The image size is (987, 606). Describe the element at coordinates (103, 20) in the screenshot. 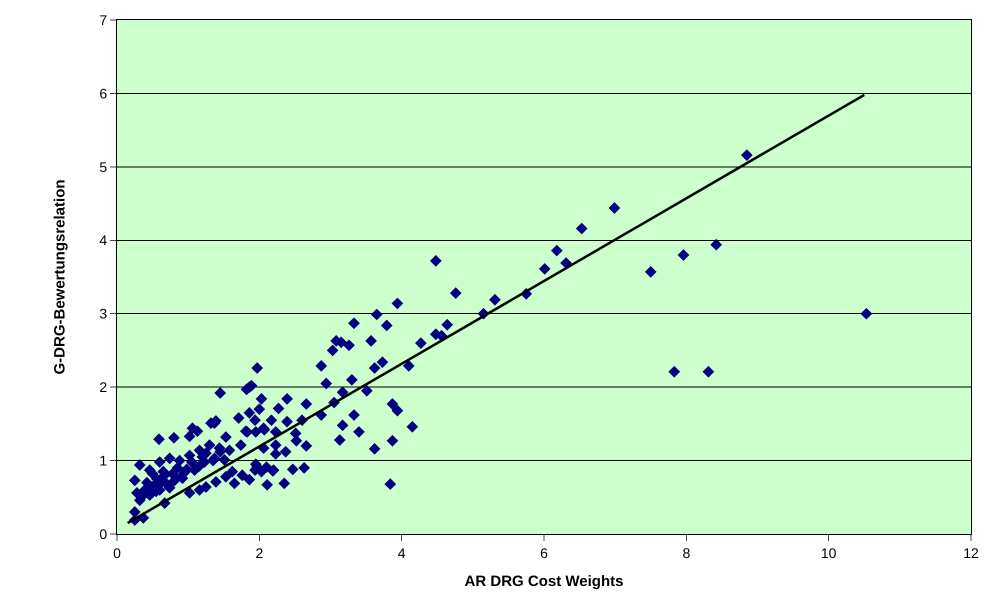

I see `y-tick-label: 7` at that location.